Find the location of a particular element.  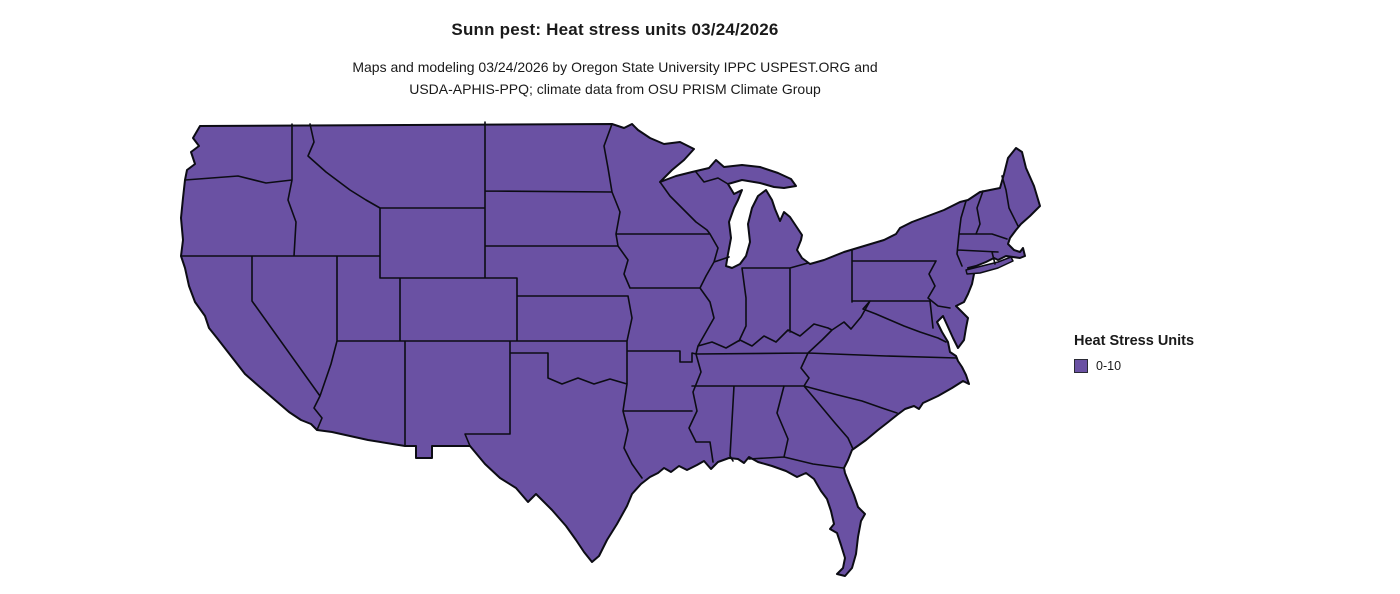

legend: Heat Stress Units 0-10 is located at coordinates (1134, 353).